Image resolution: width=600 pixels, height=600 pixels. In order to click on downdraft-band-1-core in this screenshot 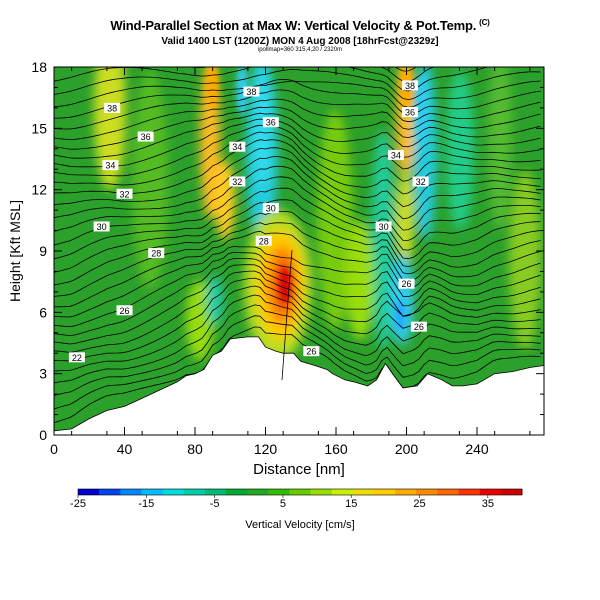, I will do `click(262, 130)`.